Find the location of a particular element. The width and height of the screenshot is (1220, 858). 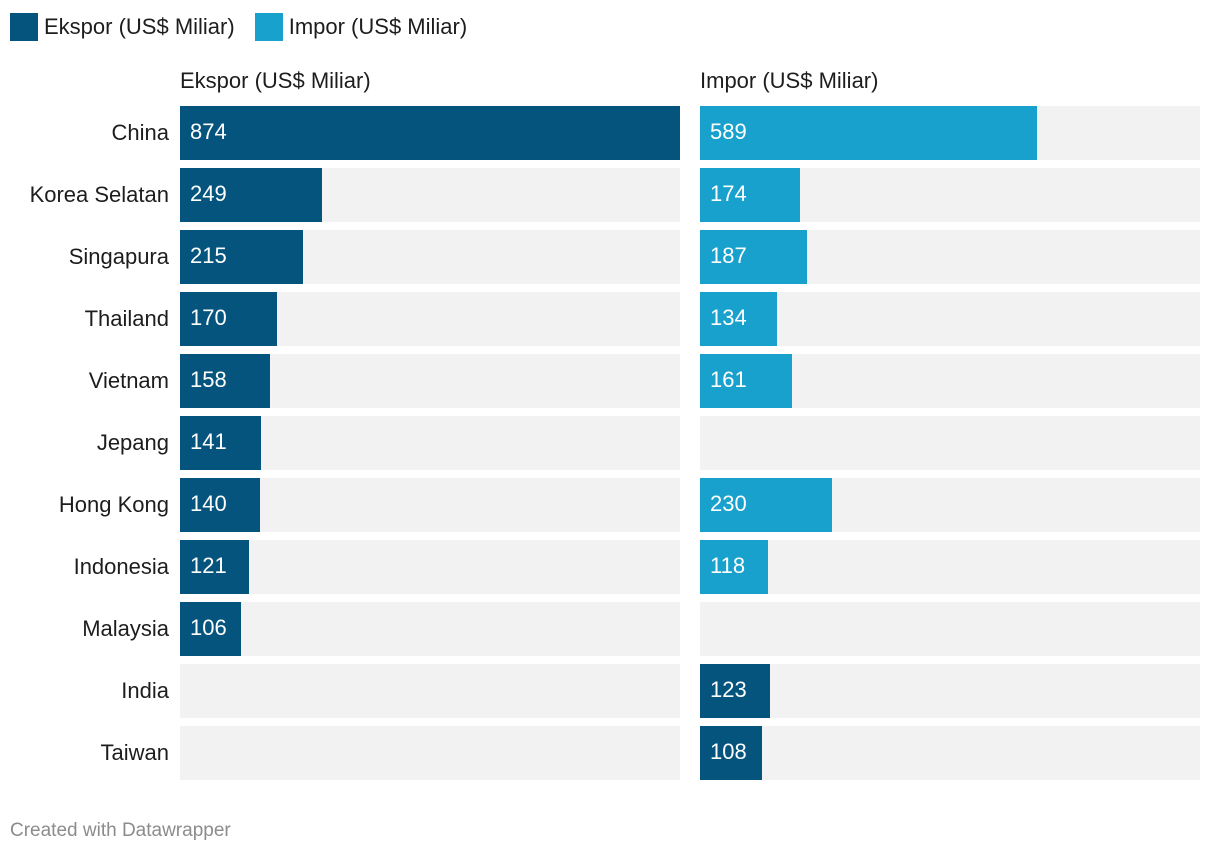

bar-value-ekspor-vietnam: 158 is located at coordinates (208, 379).